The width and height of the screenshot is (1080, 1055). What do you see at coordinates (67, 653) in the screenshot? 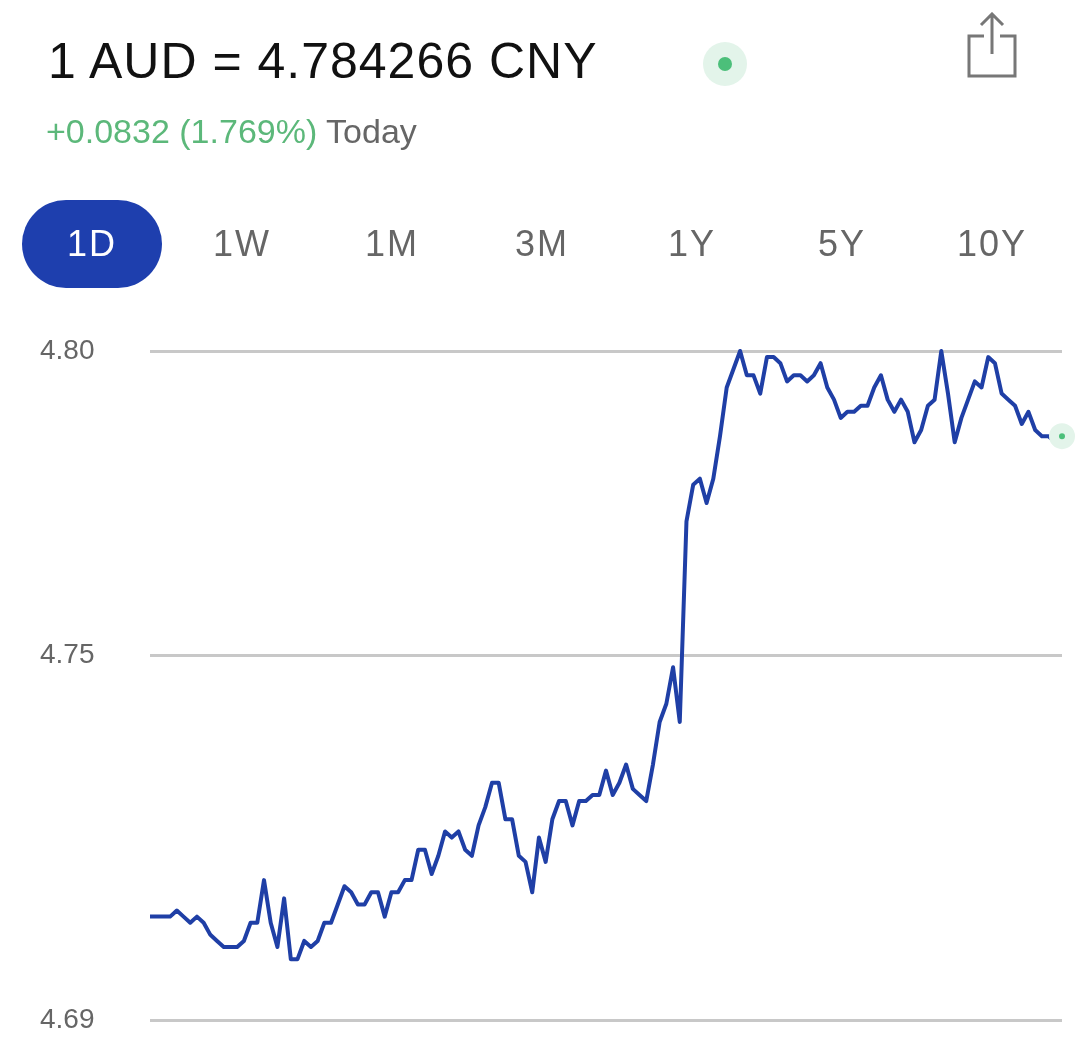
I see `y-tick-label: 4.75` at bounding box center [67, 653].